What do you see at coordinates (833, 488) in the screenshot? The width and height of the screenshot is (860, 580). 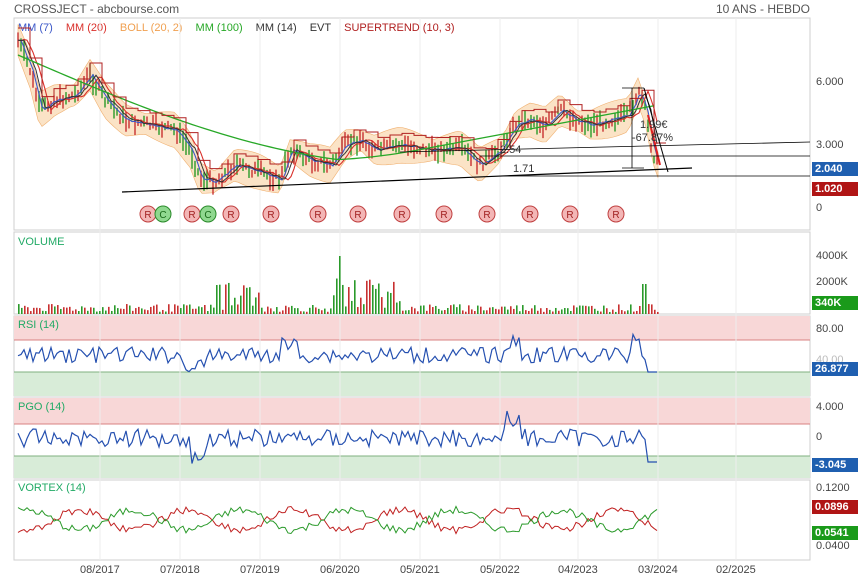 I see `vortex-ytick-012: 0.1200` at bounding box center [833, 488].